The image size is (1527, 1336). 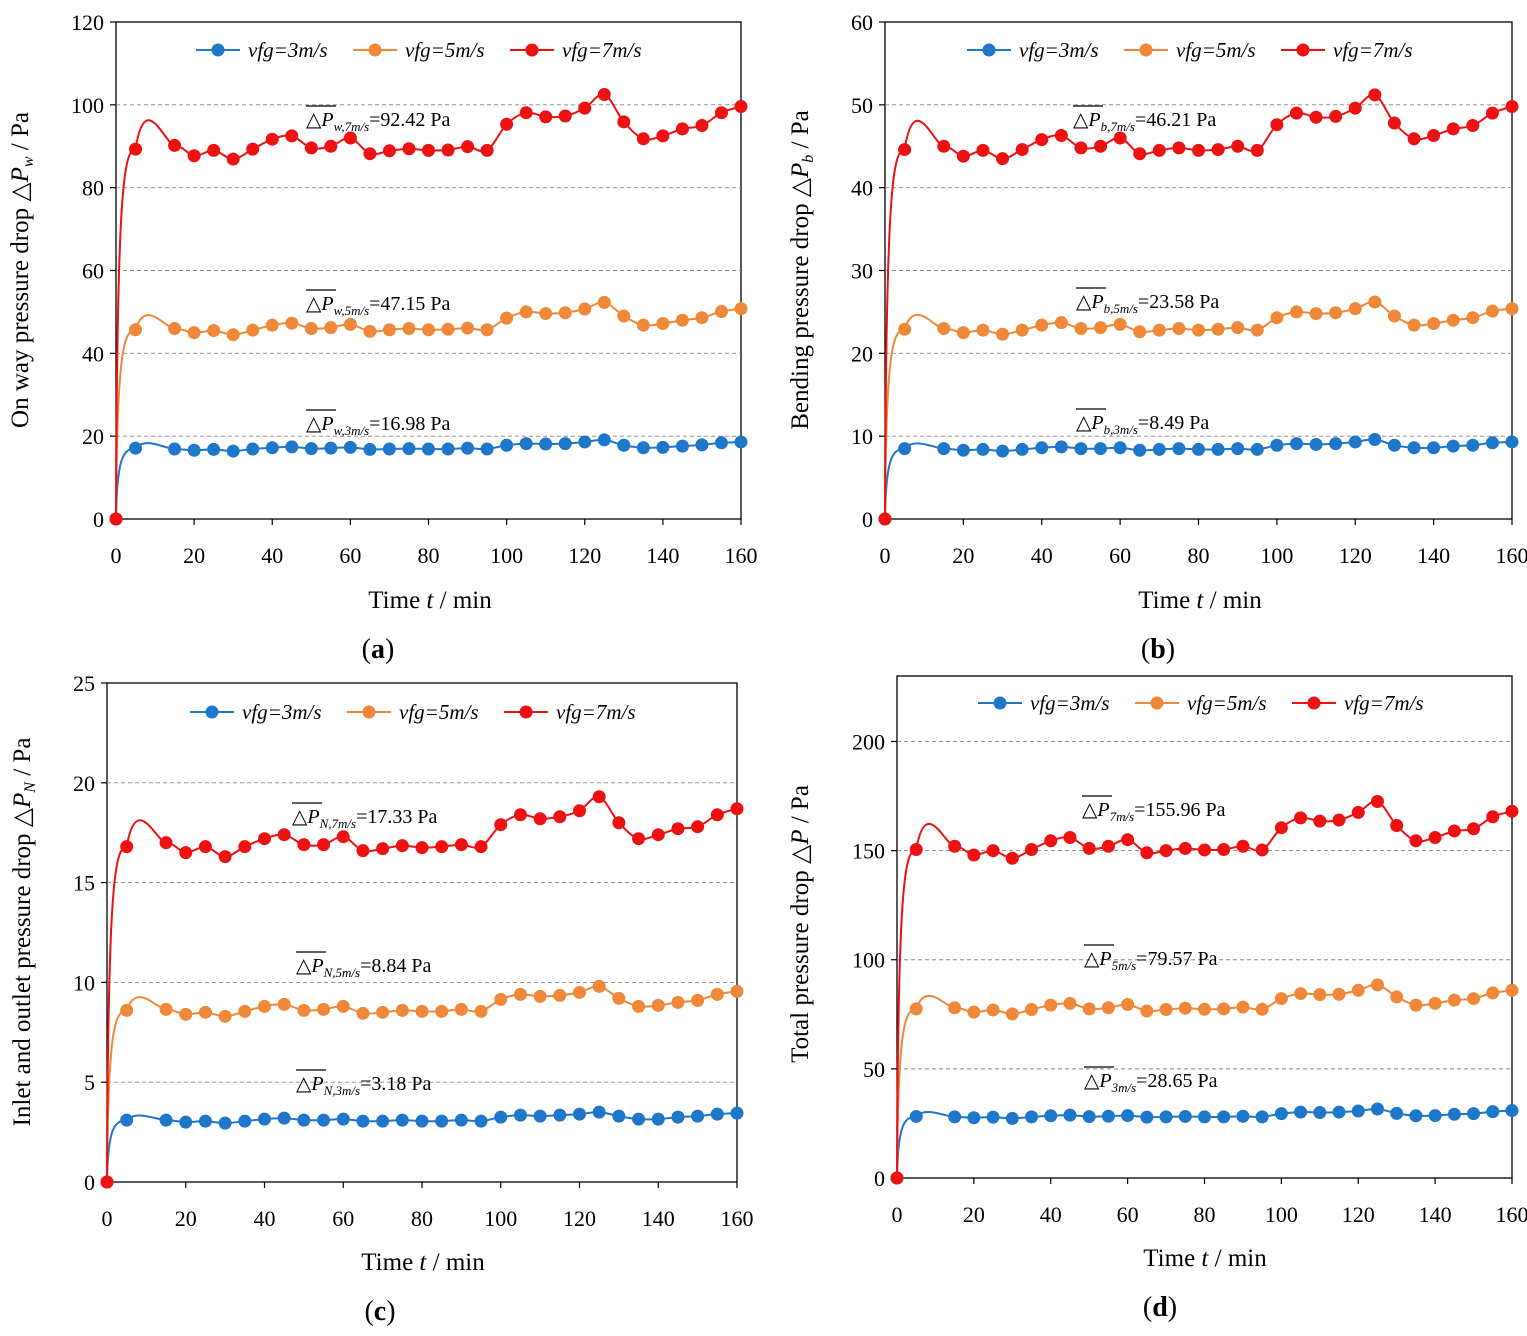 What do you see at coordinates (84, 683) in the screenshot?
I see `y-tick-label: 25` at bounding box center [84, 683].